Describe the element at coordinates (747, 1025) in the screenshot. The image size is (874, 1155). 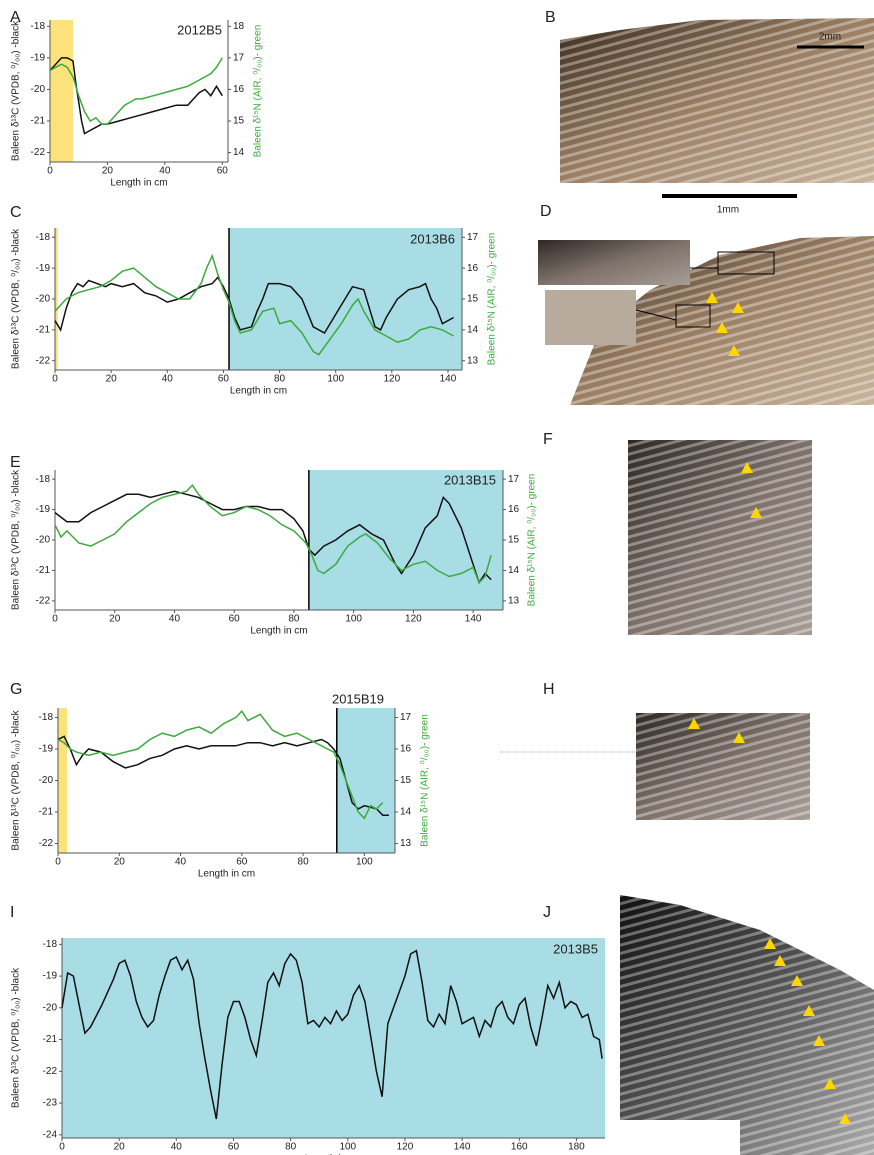
I see `photo-j` at that location.